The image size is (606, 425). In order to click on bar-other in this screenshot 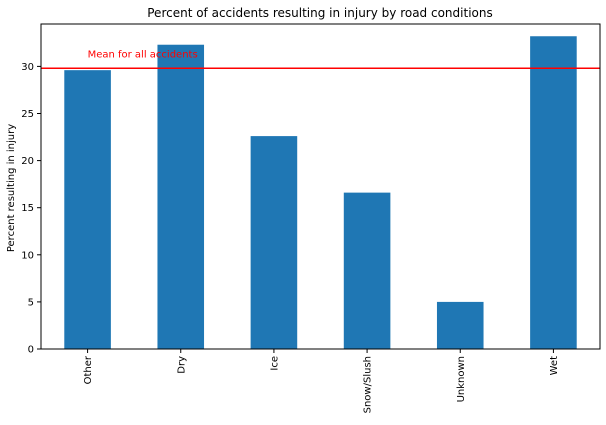, I will do `click(87, 209)`.